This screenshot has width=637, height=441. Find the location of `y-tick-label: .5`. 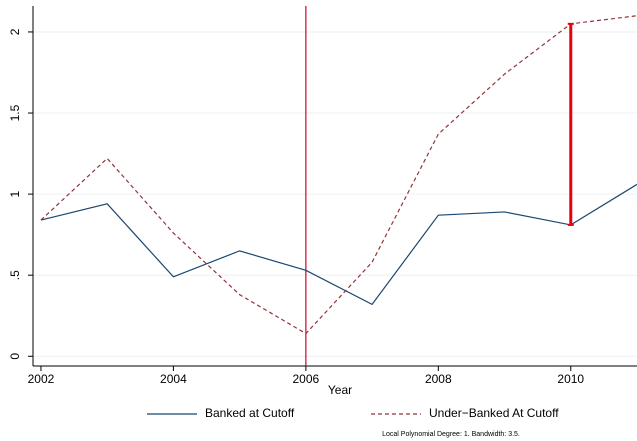

y-tick-label: .5 is located at coordinates (15, 275).